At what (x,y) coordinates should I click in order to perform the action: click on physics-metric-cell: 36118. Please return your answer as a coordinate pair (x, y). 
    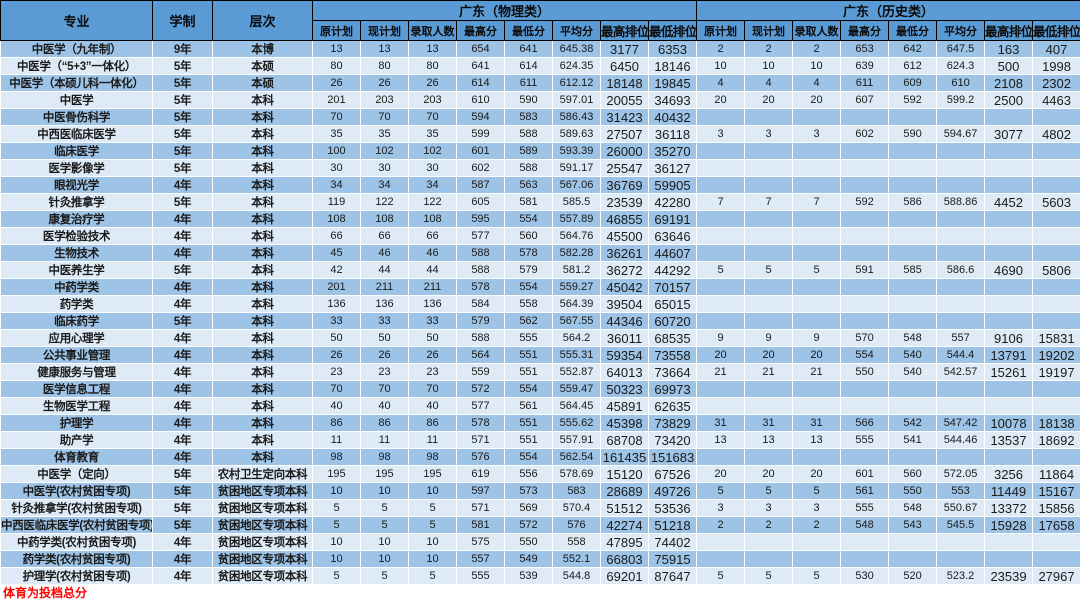
    Looking at the image, I should click on (673, 134).